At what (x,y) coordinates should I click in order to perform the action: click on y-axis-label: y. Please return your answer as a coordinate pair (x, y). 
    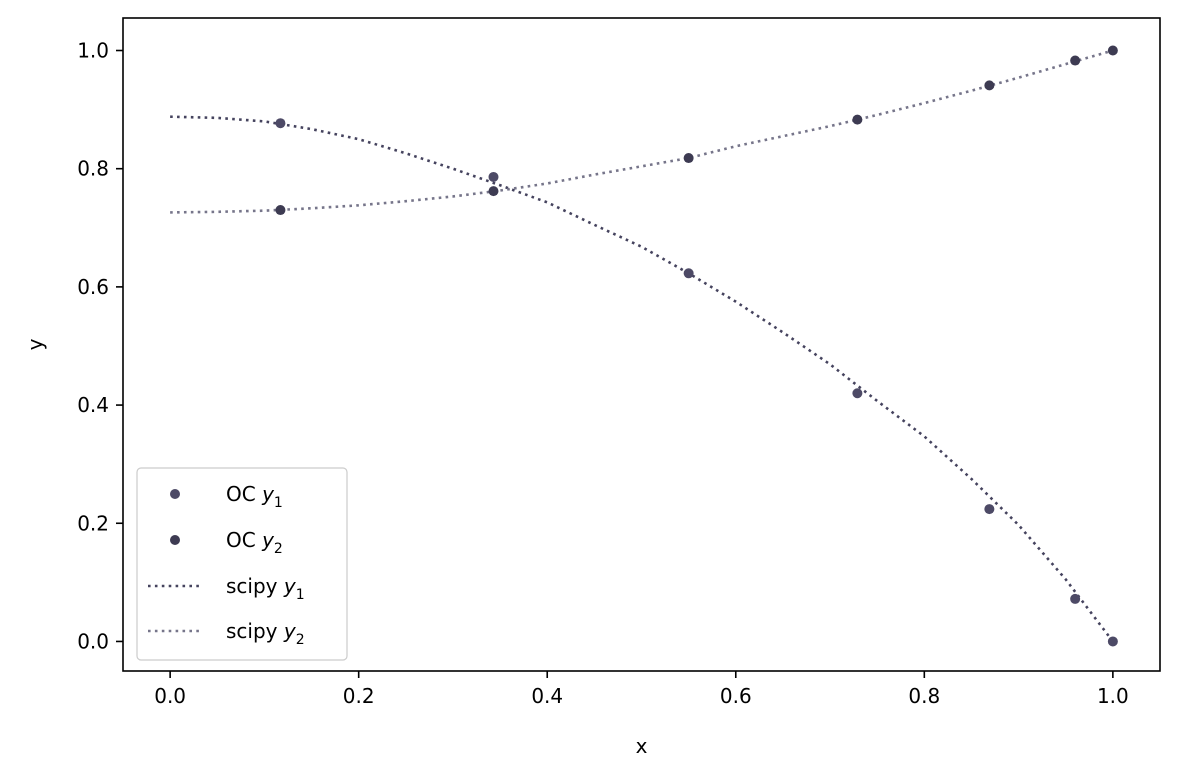
    Looking at the image, I should click on (35, 344).